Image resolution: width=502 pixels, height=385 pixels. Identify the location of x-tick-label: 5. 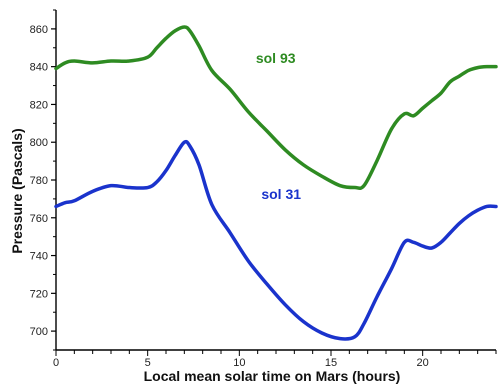
(148, 363).